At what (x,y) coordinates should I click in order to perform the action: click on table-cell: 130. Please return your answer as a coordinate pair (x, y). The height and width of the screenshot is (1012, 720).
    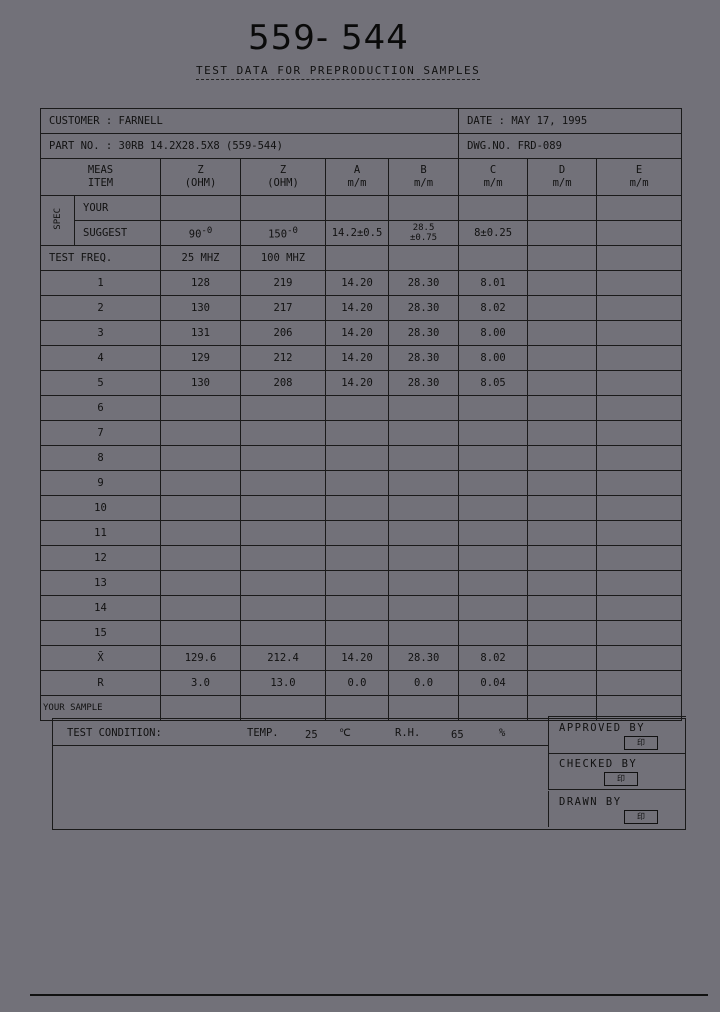
    Looking at the image, I should click on (200, 308).